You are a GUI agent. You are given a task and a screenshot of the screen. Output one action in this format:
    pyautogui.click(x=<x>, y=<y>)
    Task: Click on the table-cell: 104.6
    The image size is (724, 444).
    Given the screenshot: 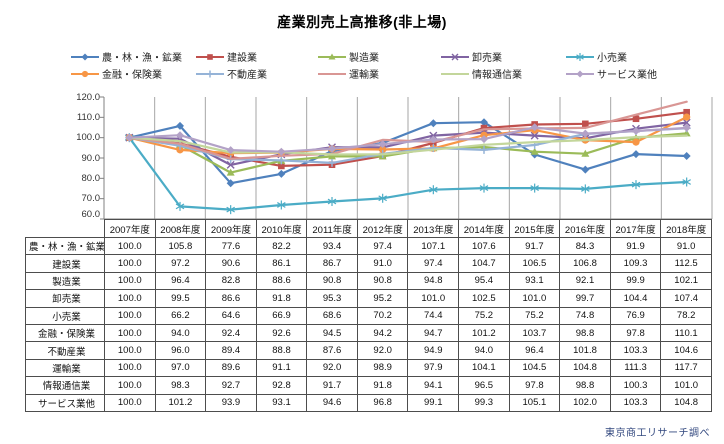 What is the action you would take?
    pyautogui.click(x=686, y=350)
    